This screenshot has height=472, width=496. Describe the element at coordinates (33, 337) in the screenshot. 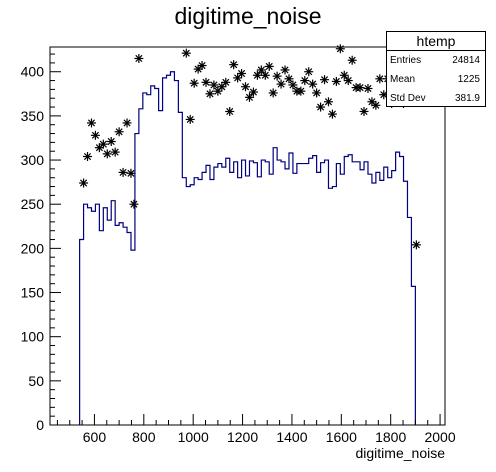

I see `y-tick-label: 100` at that location.